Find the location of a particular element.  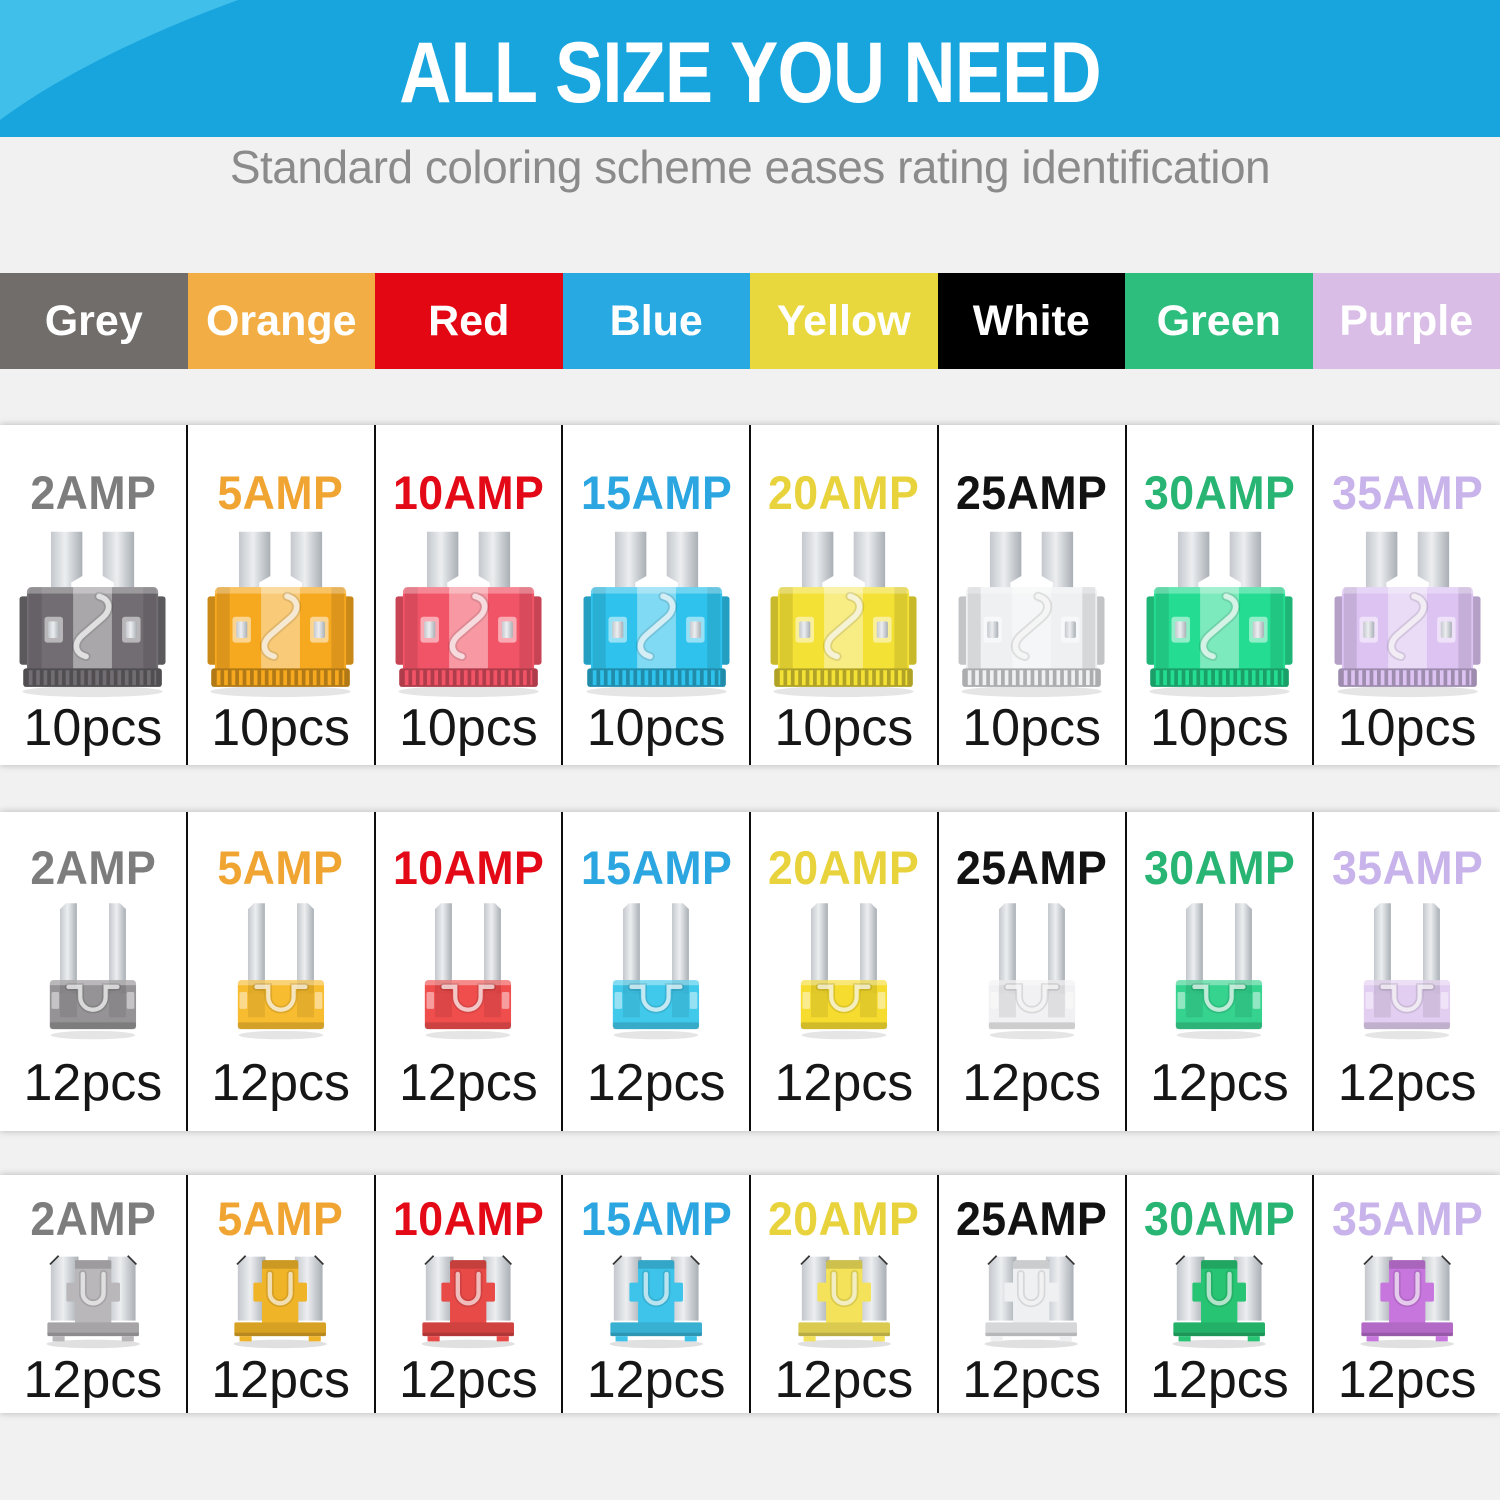

fuse-card: 10AMP 10pcs is located at coordinates (467, 595).